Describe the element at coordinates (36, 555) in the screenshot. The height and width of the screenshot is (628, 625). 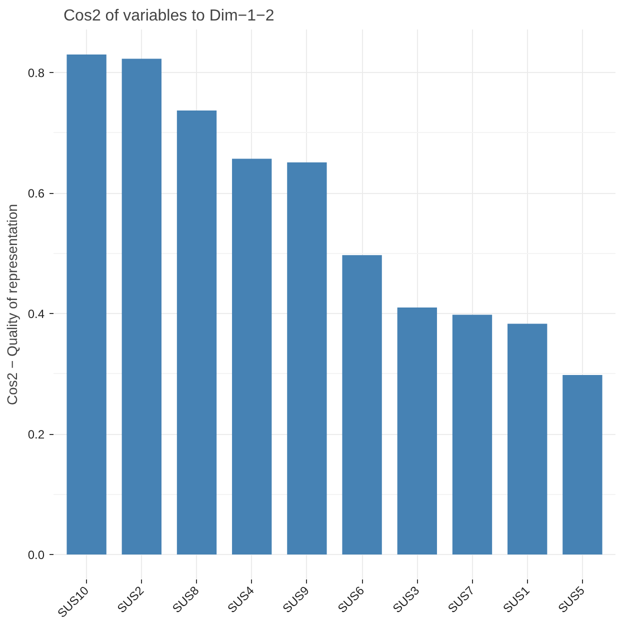
I see `y-tick-label: 0.0` at that location.